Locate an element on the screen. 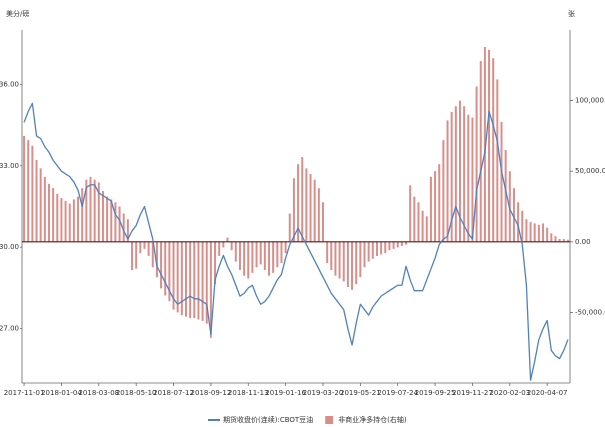  x-tick-label: 2020-04-07 is located at coordinates (547, 393).